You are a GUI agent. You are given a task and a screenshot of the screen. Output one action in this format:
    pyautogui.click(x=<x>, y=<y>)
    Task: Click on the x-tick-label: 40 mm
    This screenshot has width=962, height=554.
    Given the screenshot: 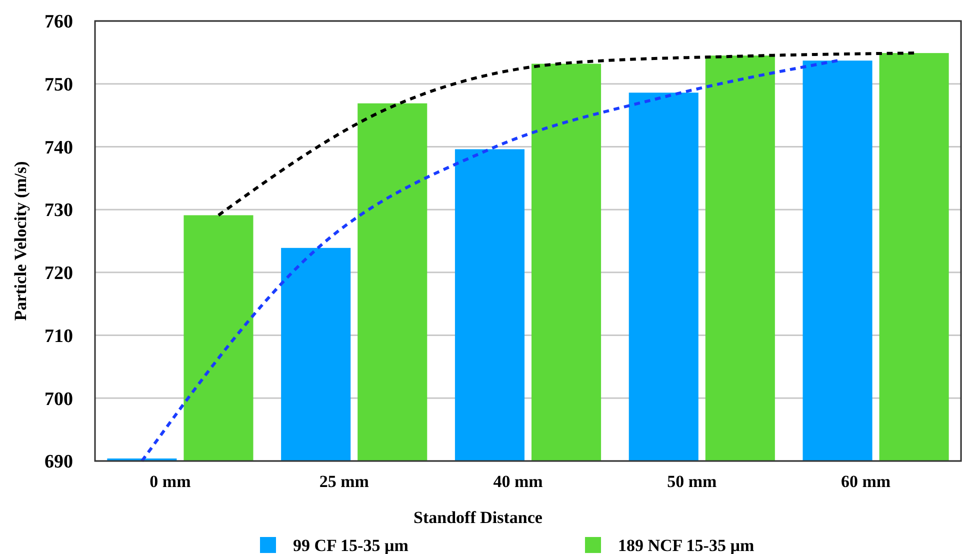 What is the action you would take?
    pyautogui.click(x=518, y=481)
    